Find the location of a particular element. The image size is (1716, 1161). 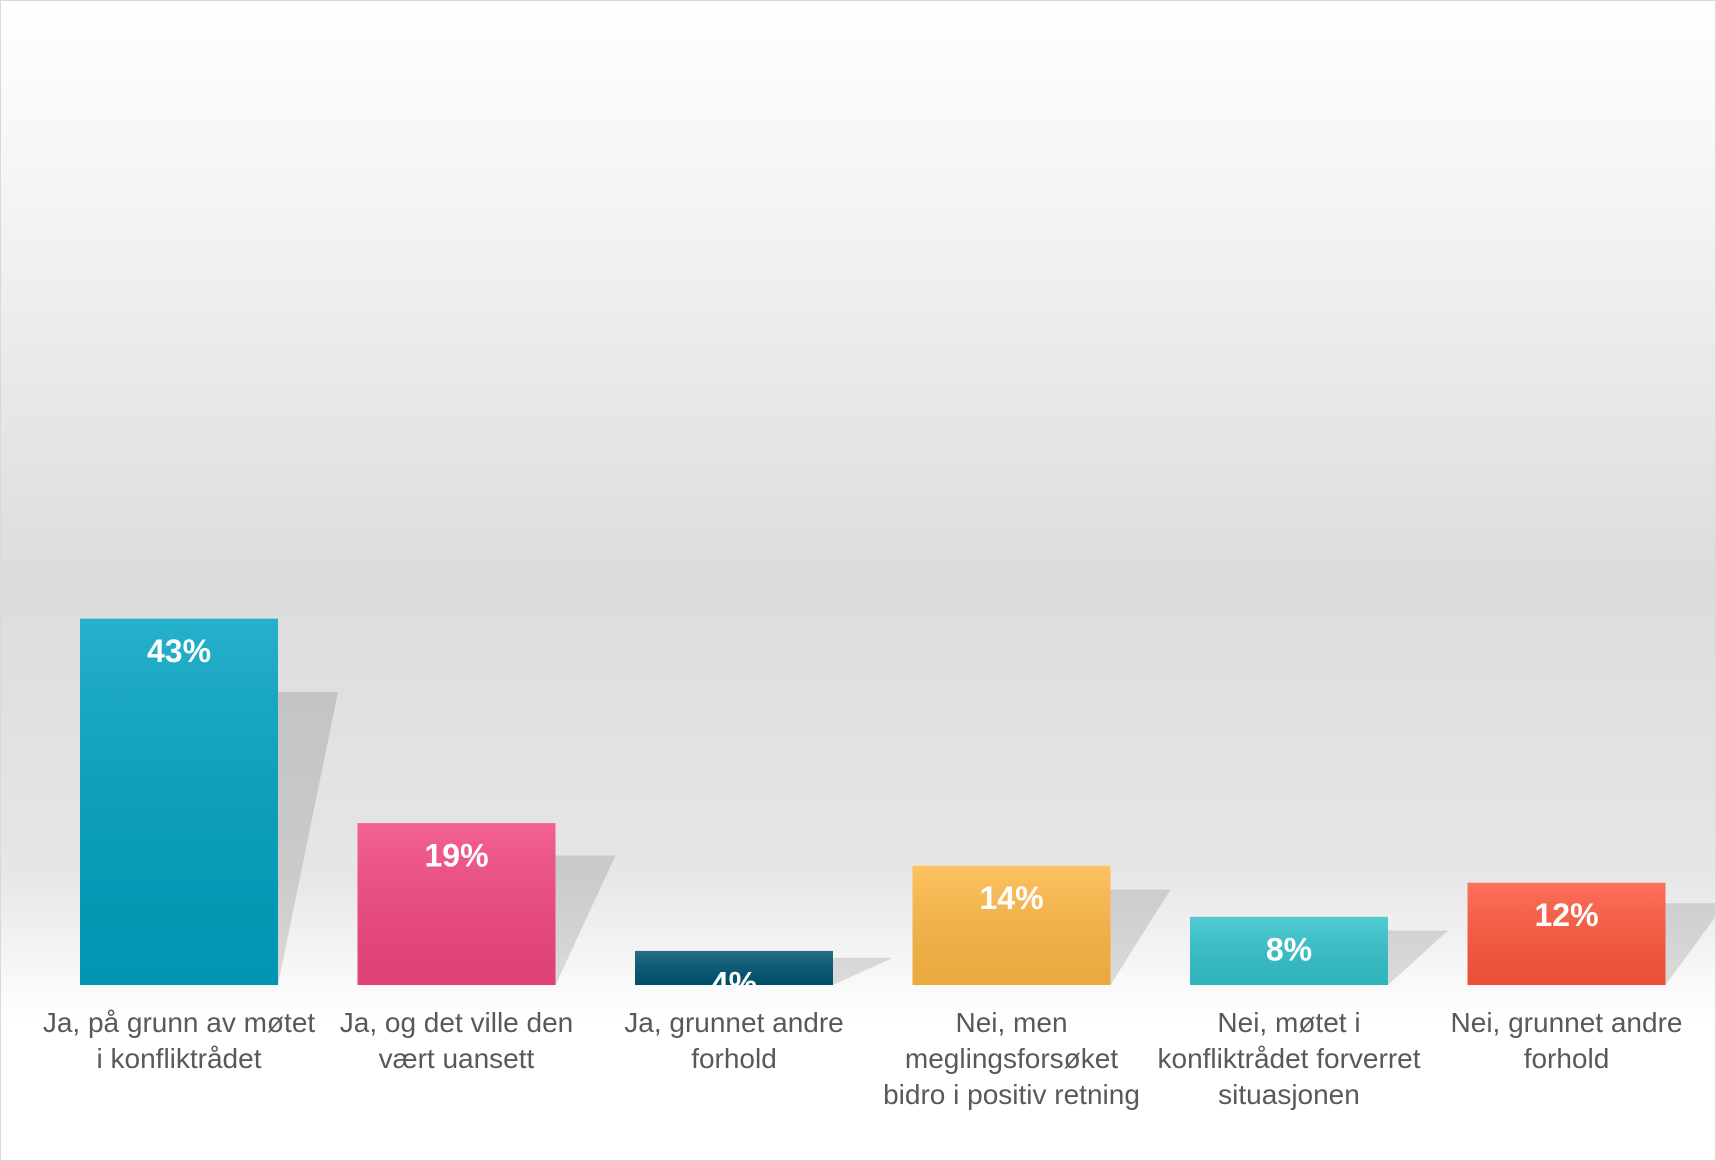

value-label: 14% is located at coordinates (1011, 898).